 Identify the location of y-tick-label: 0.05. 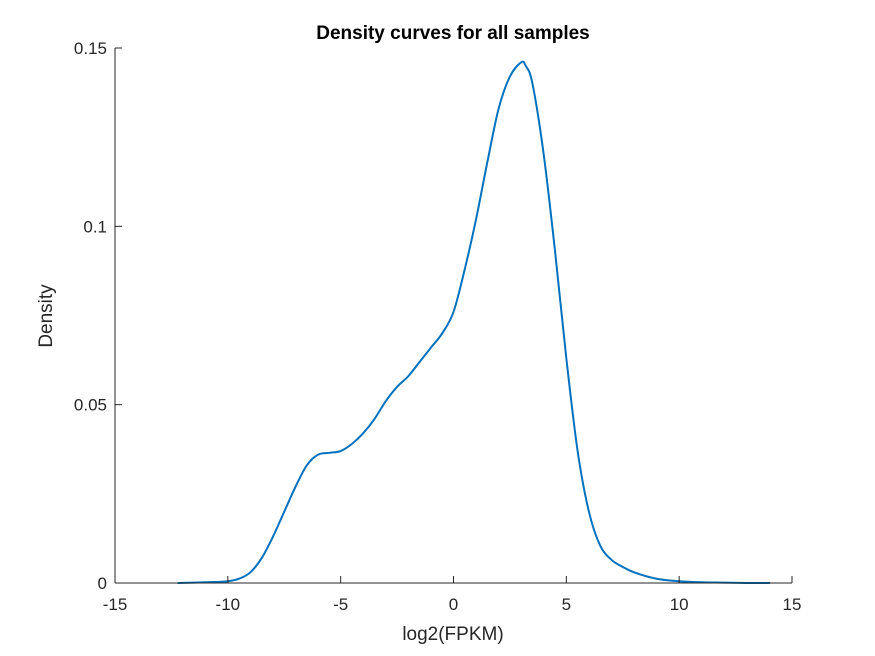
(90, 405).